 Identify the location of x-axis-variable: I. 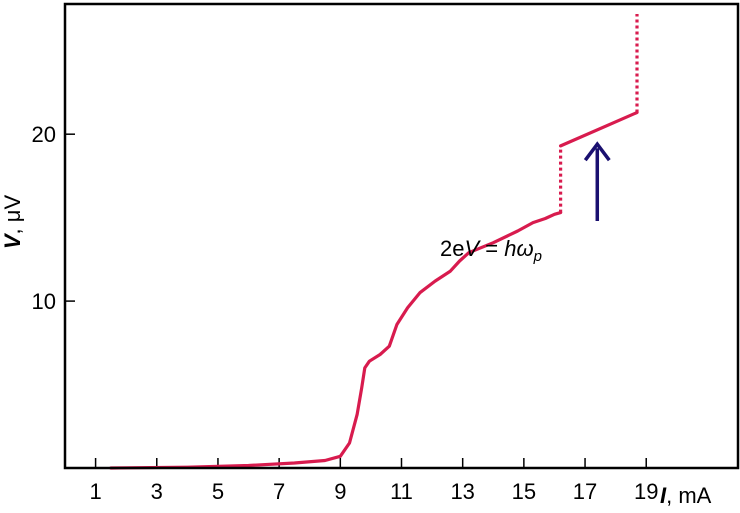
(663, 495).